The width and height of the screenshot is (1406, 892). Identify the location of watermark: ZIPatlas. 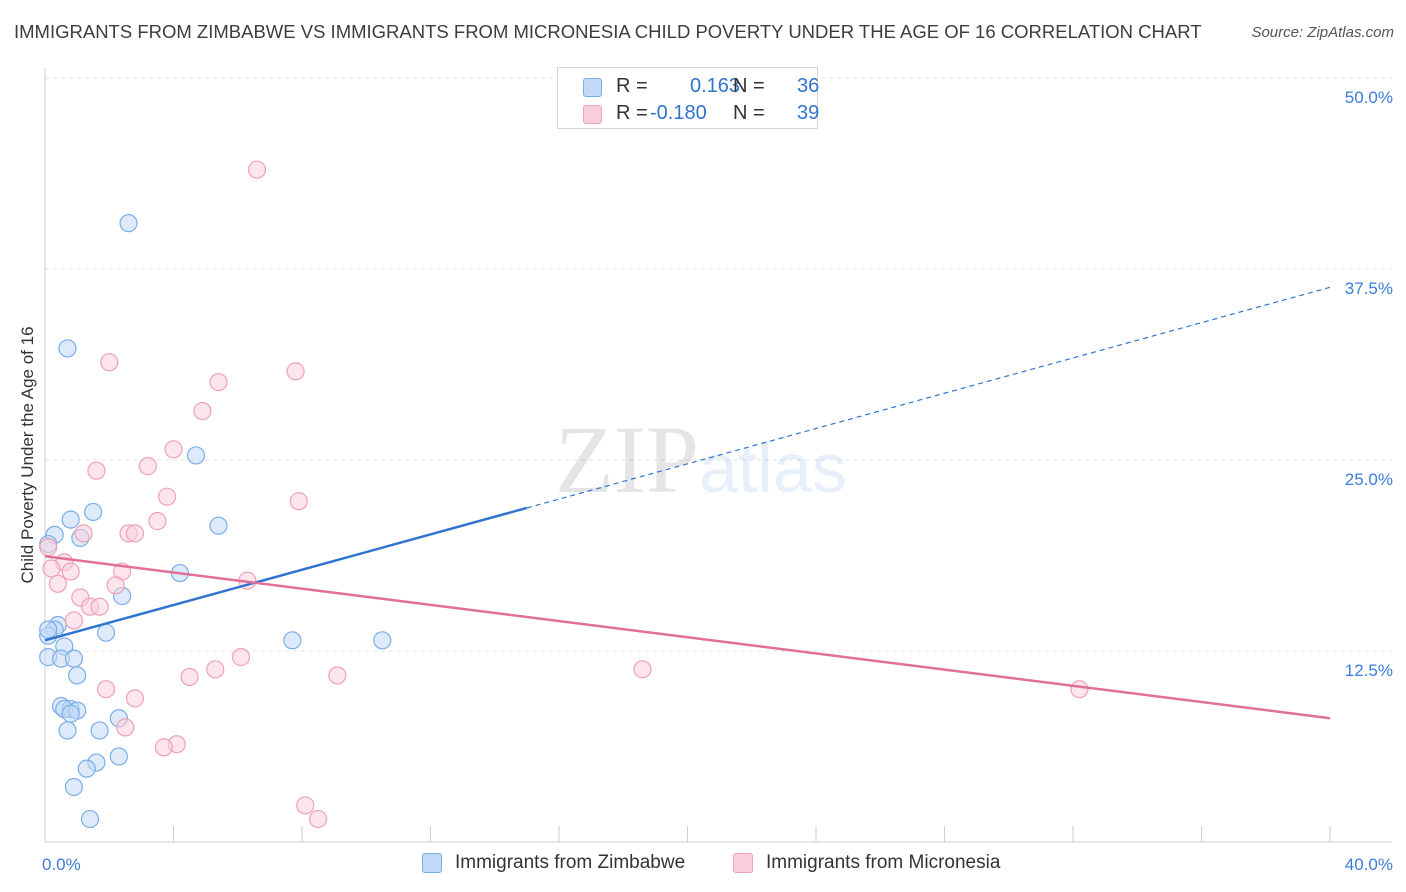
(701, 459).